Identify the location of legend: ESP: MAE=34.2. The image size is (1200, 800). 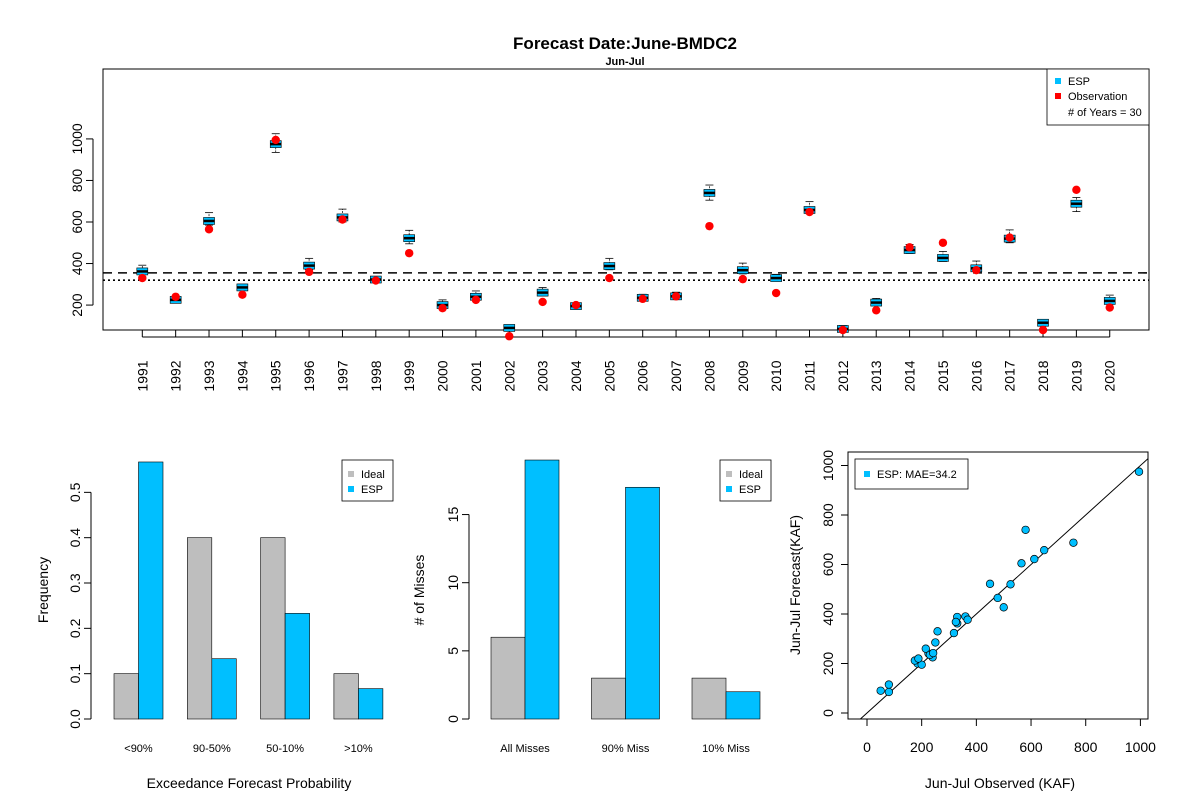
(911, 474).